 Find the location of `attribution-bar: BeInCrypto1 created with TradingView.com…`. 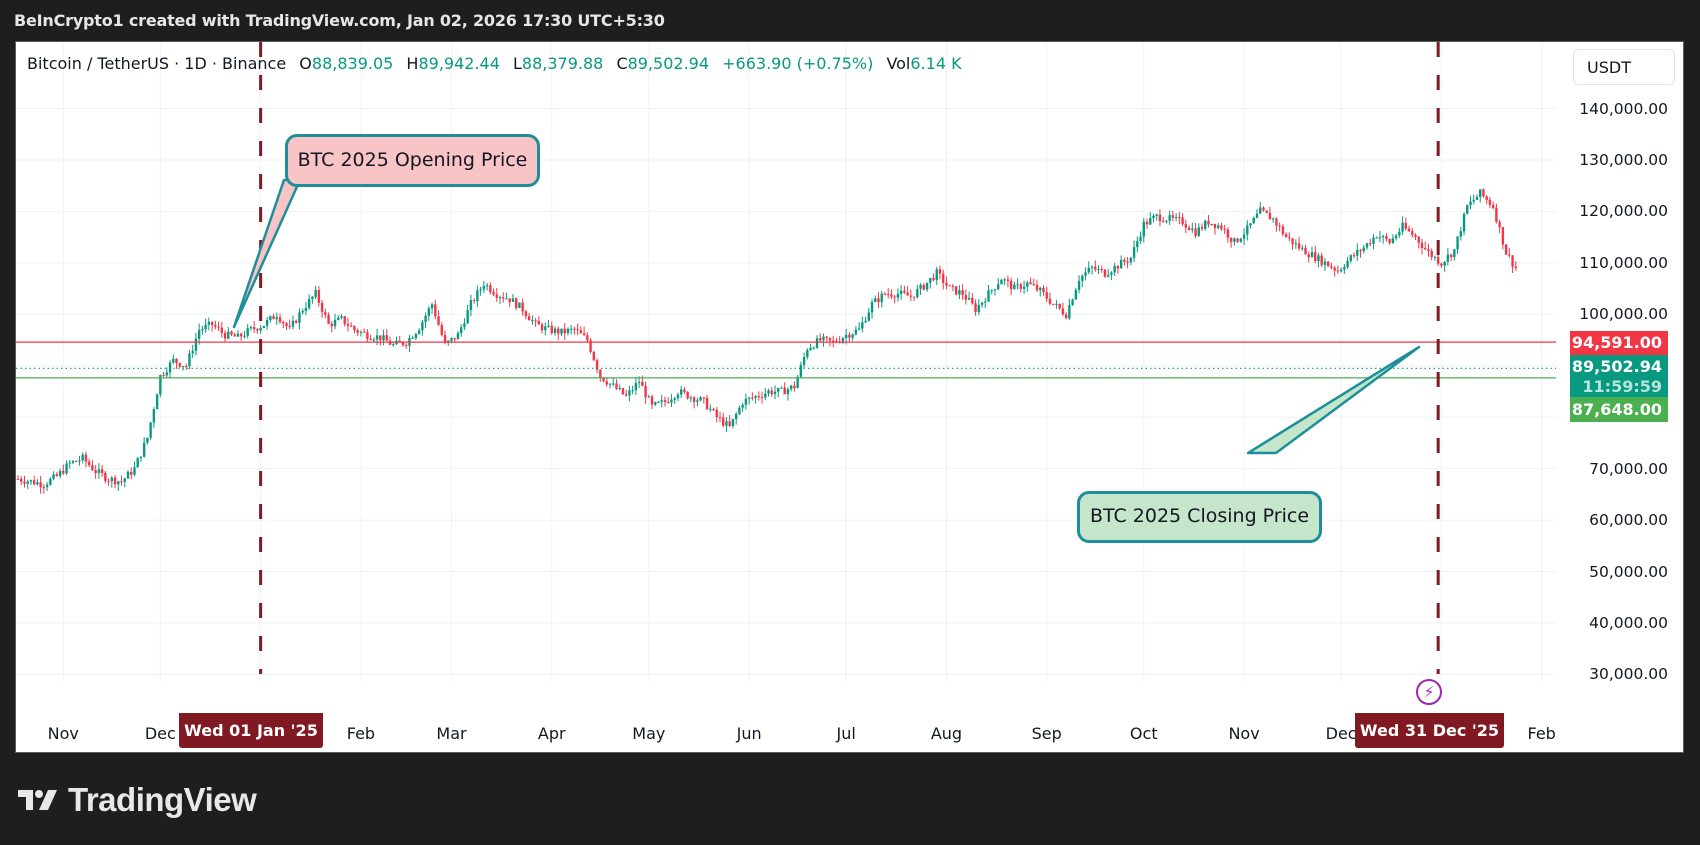

attribution-bar: BeInCrypto1 created with TradingView.com… is located at coordinates (850, 20).